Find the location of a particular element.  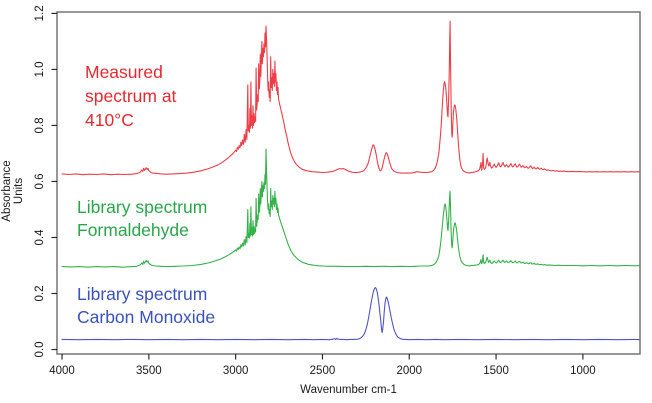

annotation-formaldehyde-line-1: Library spectrum is located at coordinates (142, 207).